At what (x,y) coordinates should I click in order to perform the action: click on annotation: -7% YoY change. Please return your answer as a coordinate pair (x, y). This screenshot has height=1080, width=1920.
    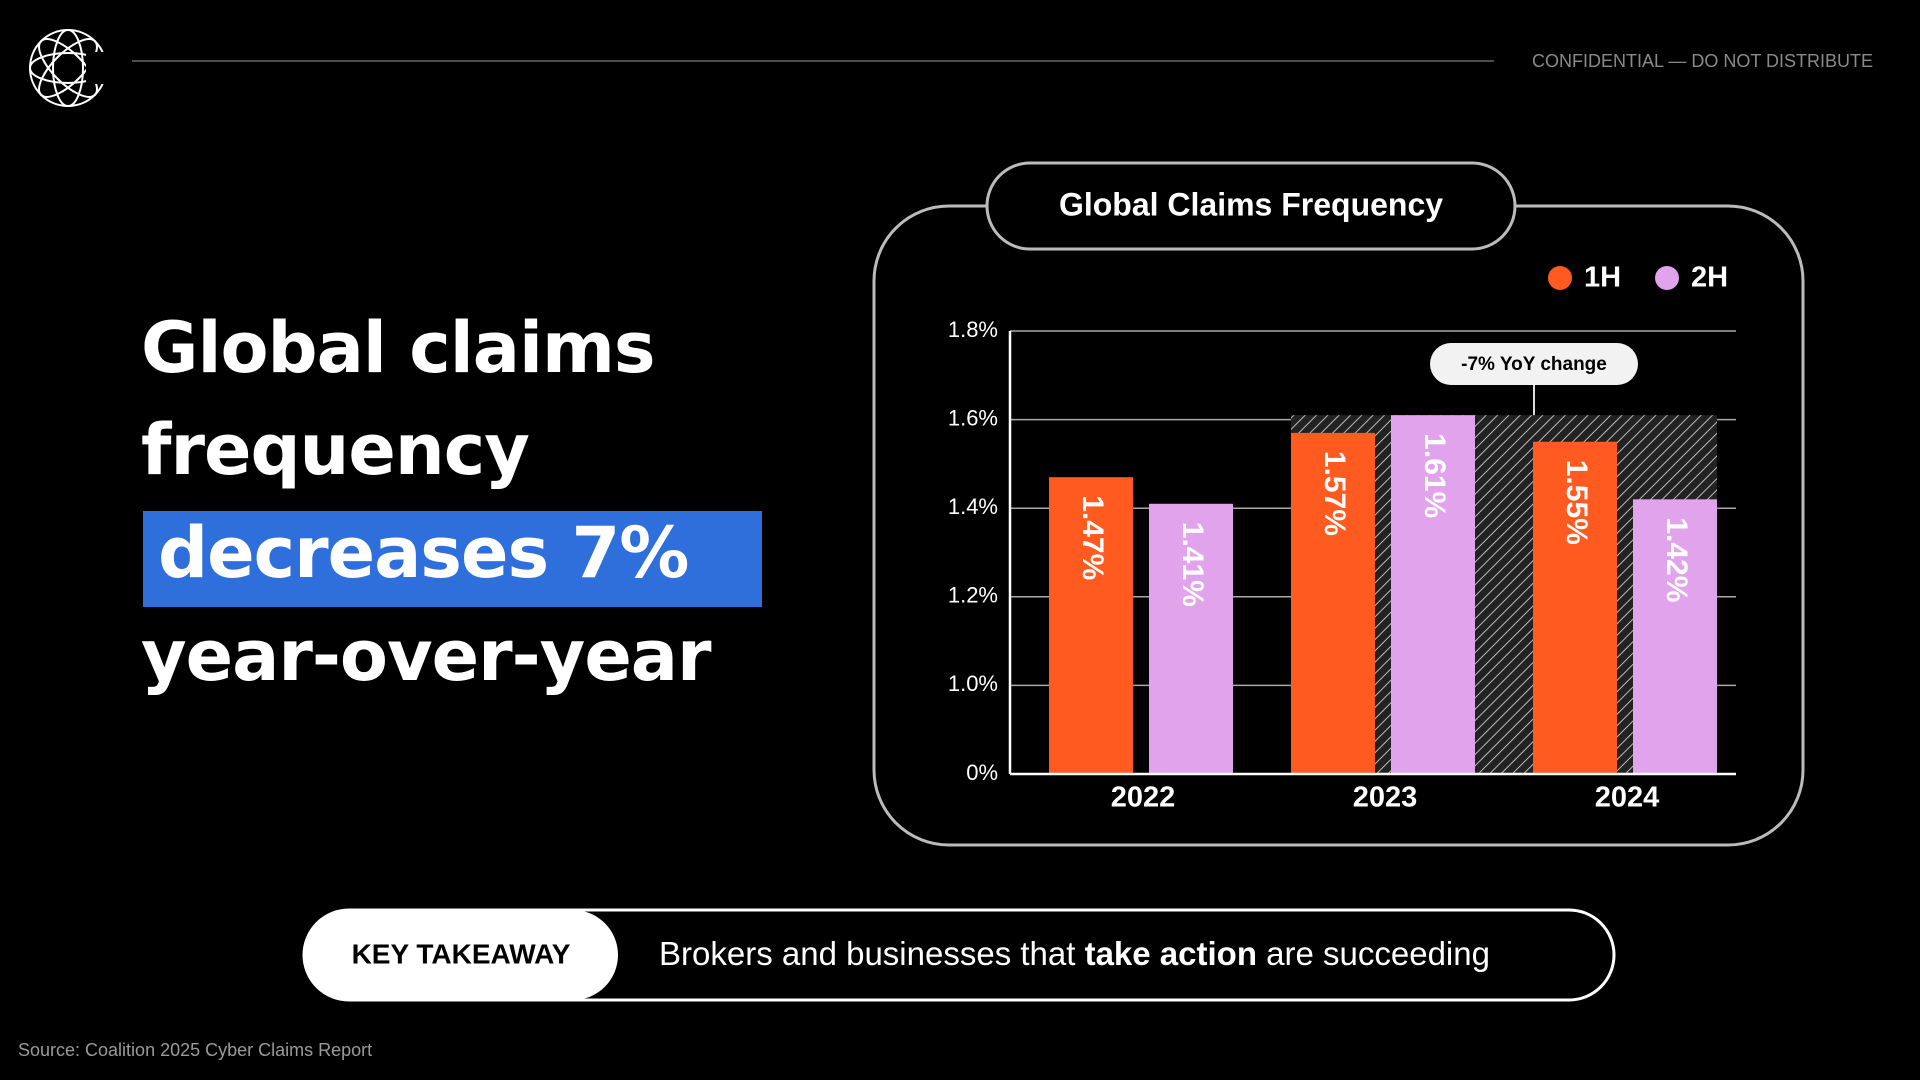
    Looking at the image, I should click on (1534, 364).